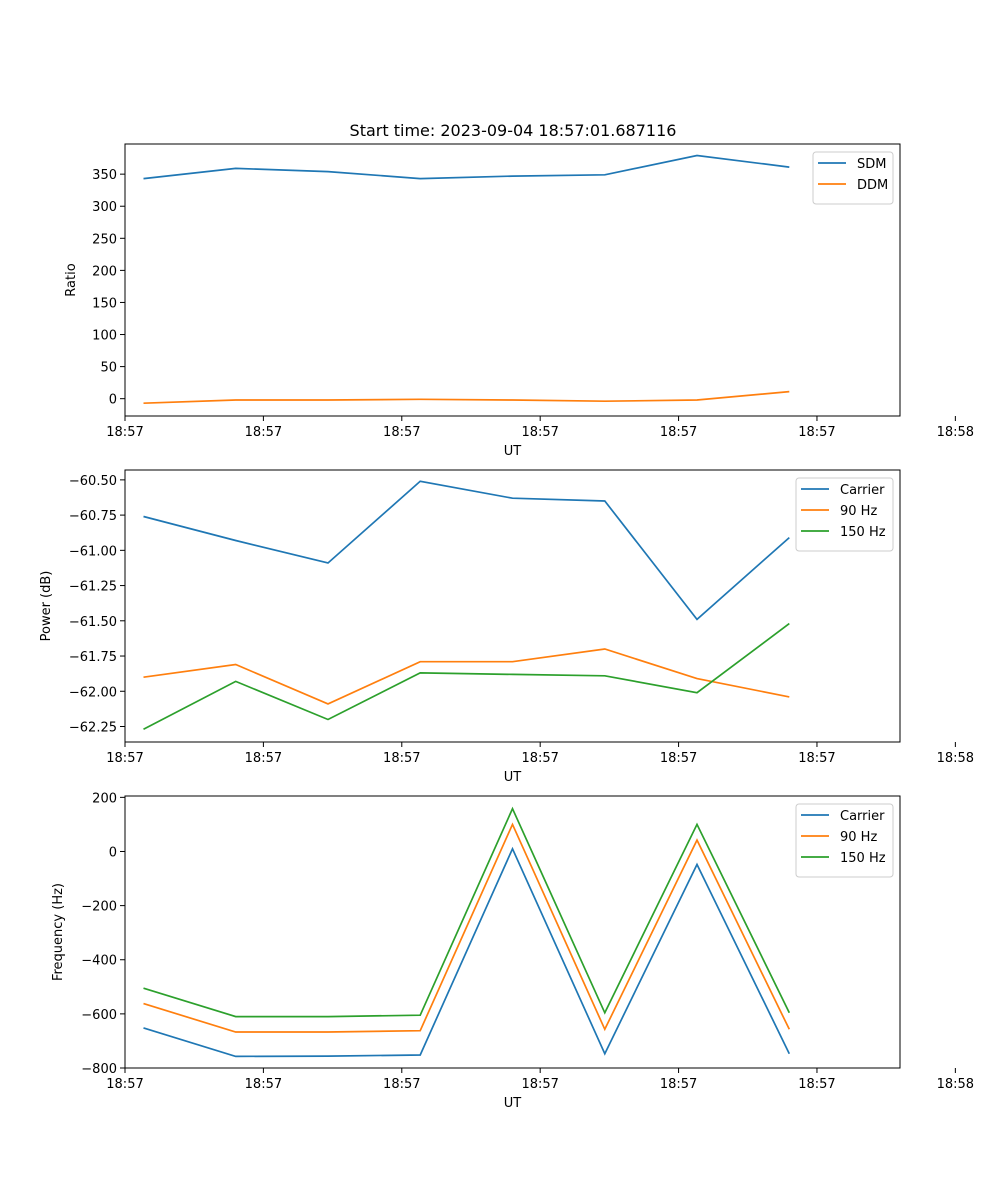 The image size is (1000, 1200). Describe the element at coordinates (93, 692) in the screenshot. I see `y-tick-label: −62.00` at that location.